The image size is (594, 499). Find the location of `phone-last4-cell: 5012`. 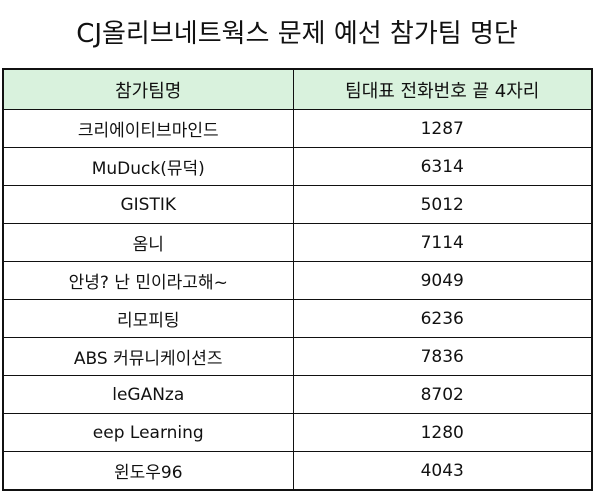

phone-last4-cell: 5012 is located at coordinates (442, 204).